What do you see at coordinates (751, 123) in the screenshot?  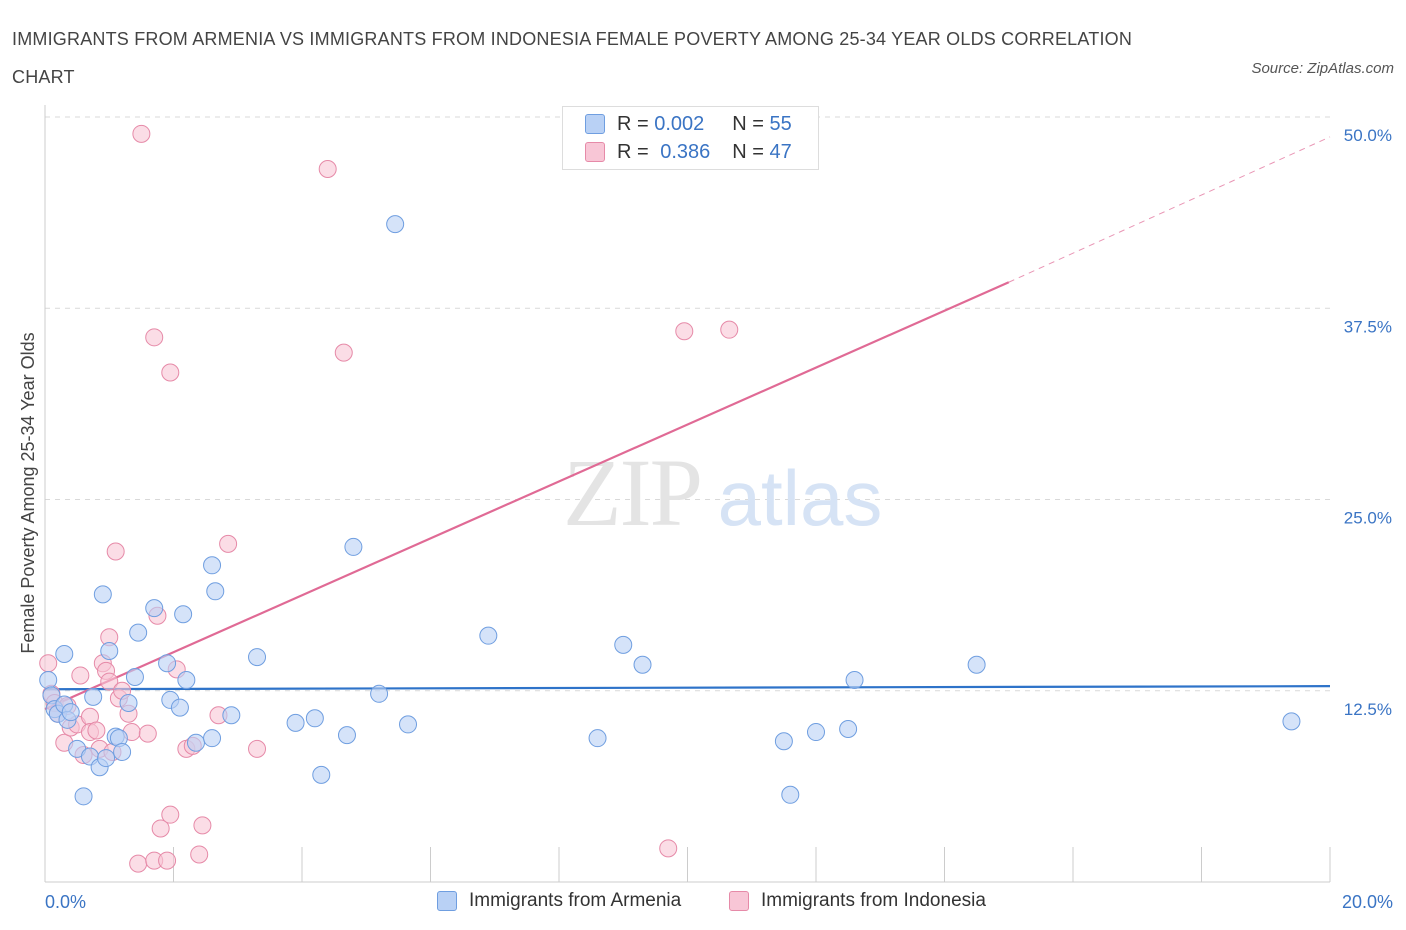 I see `armenia-n-label: N =` at bounding box center [751, 123].